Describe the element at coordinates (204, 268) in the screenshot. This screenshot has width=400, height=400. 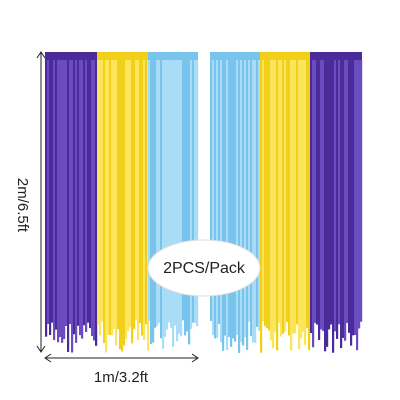
I see `badge-bubble` at that location.